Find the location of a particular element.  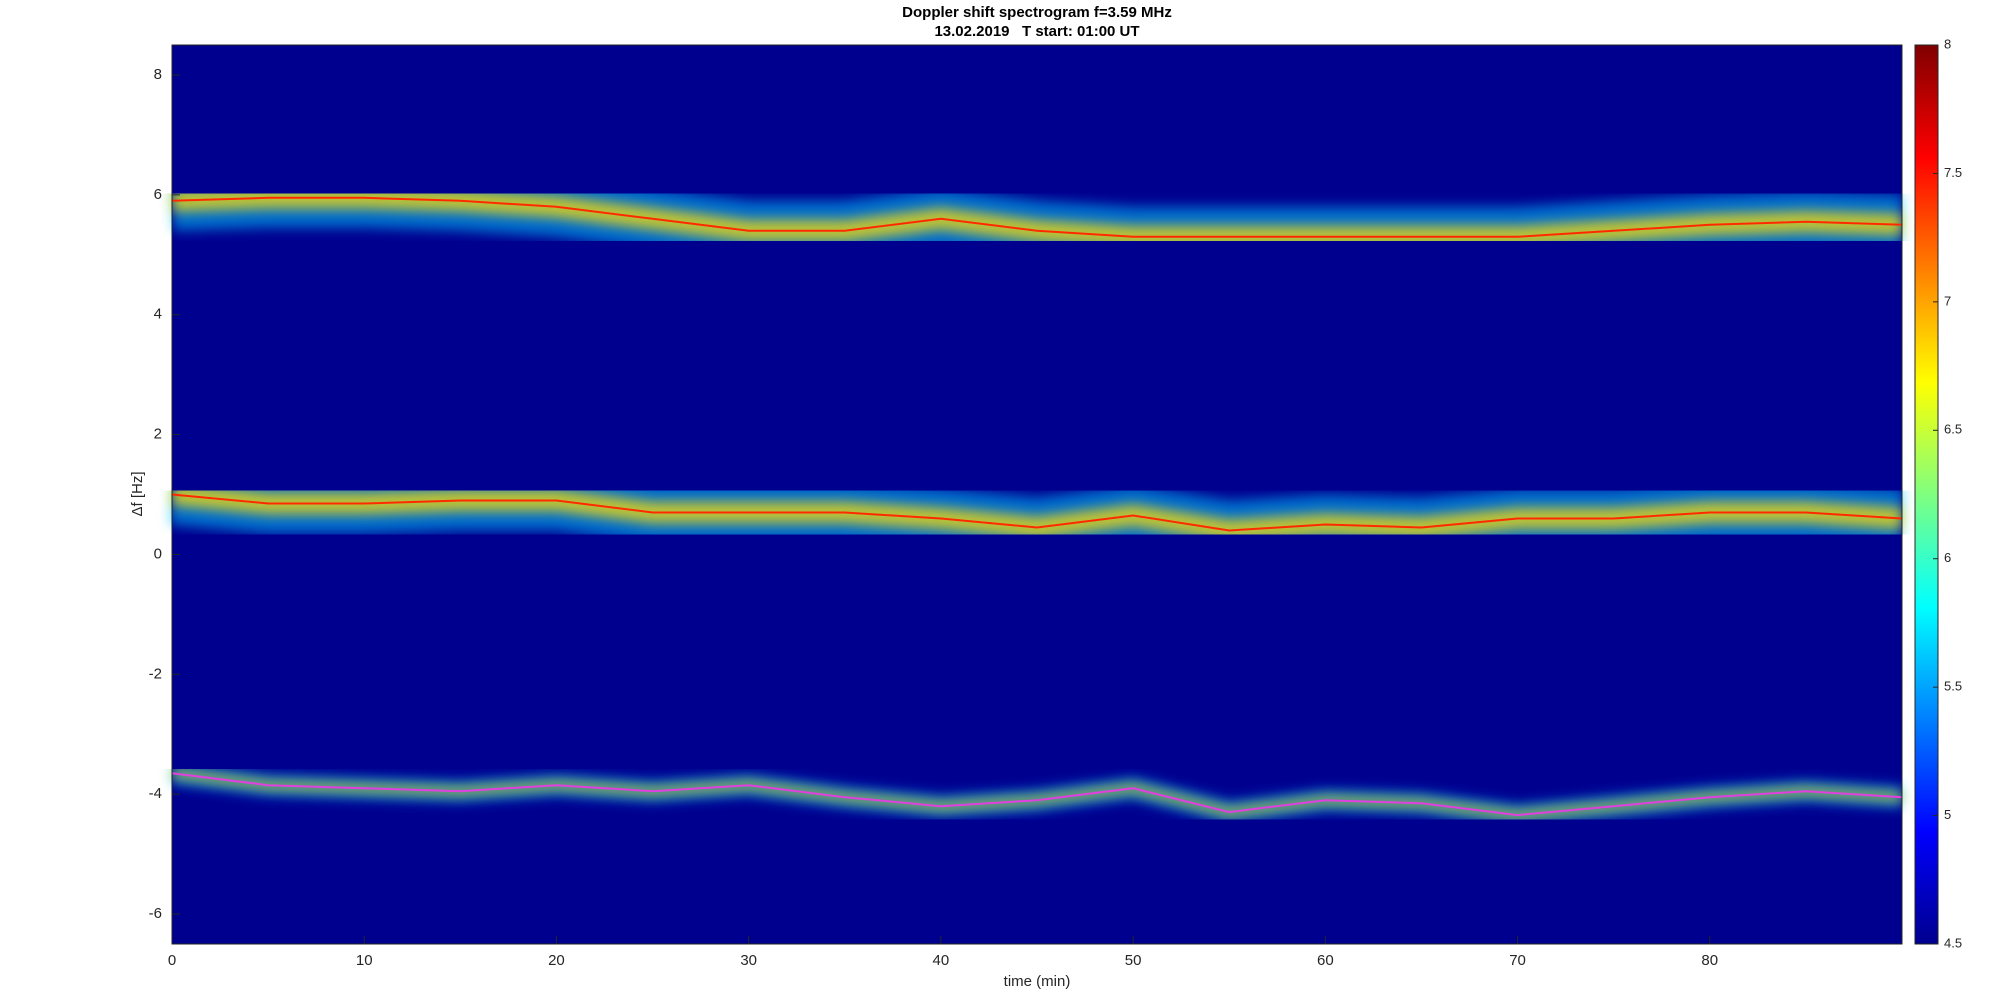

x-tick-label: 50 is located at coordinates (1133, 960).